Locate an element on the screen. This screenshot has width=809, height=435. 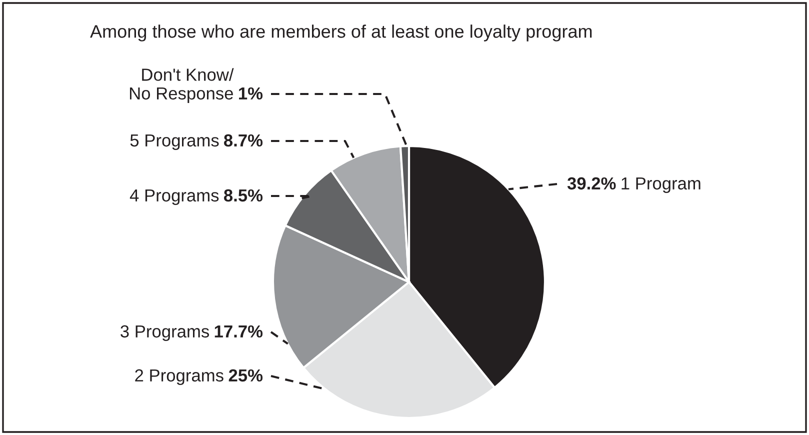
slice-label: Don't Know/ No Response is located at coordinates (182, 85).